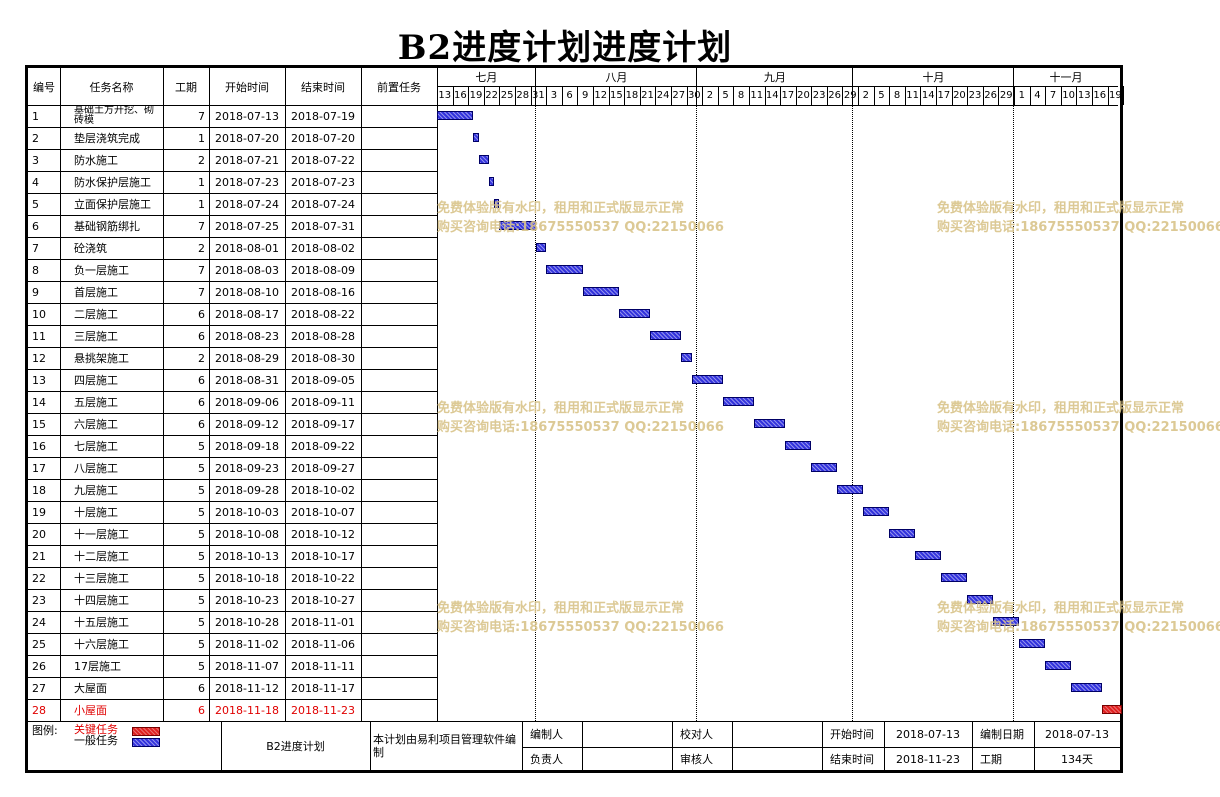 The width and height of the screenshot is (1220, 797). Describe the element at coordinates (90, 248) in the screenshot. I see `task-name: 砼浇筑` at that location.